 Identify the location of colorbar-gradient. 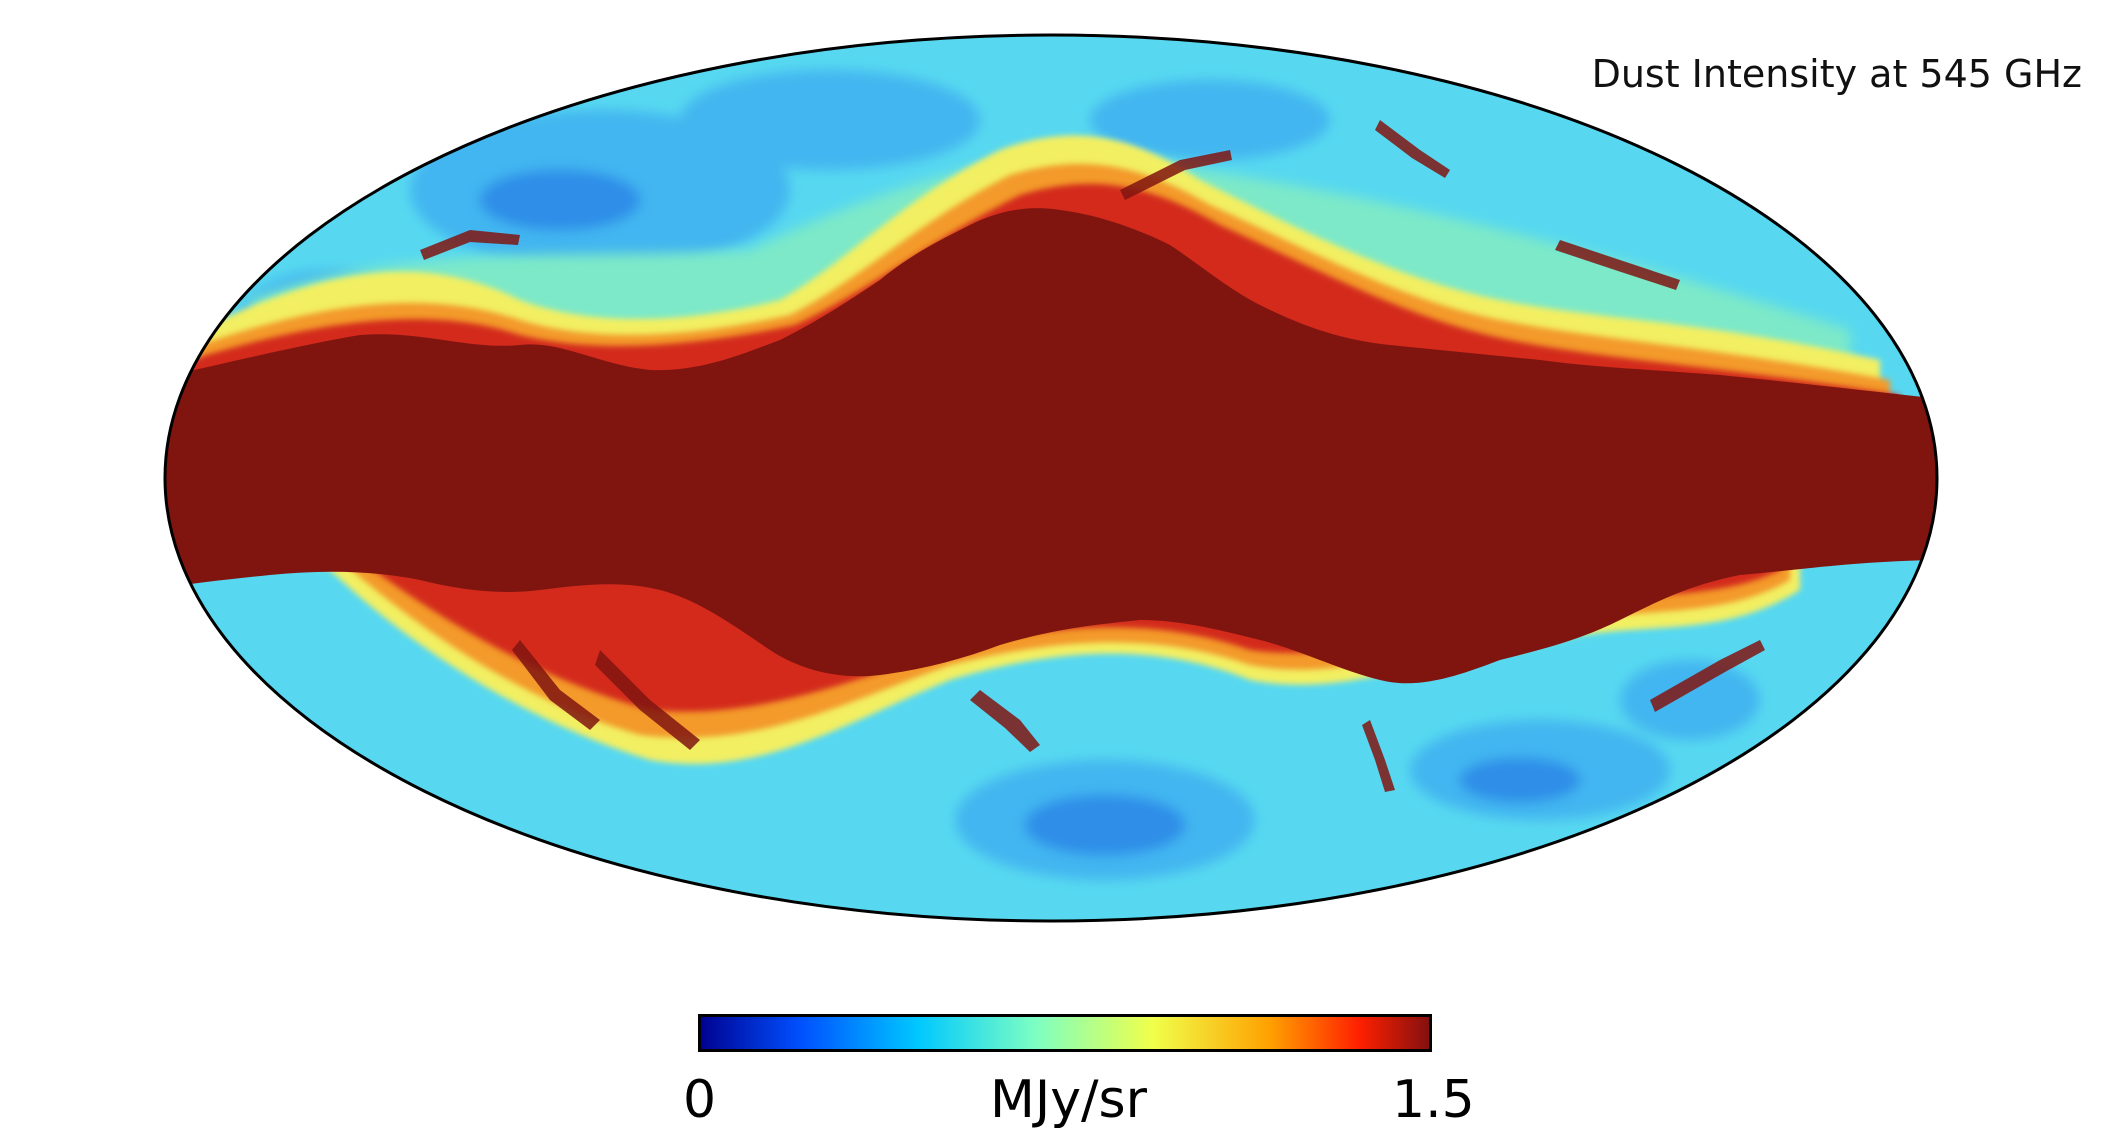
(1065, 1033).